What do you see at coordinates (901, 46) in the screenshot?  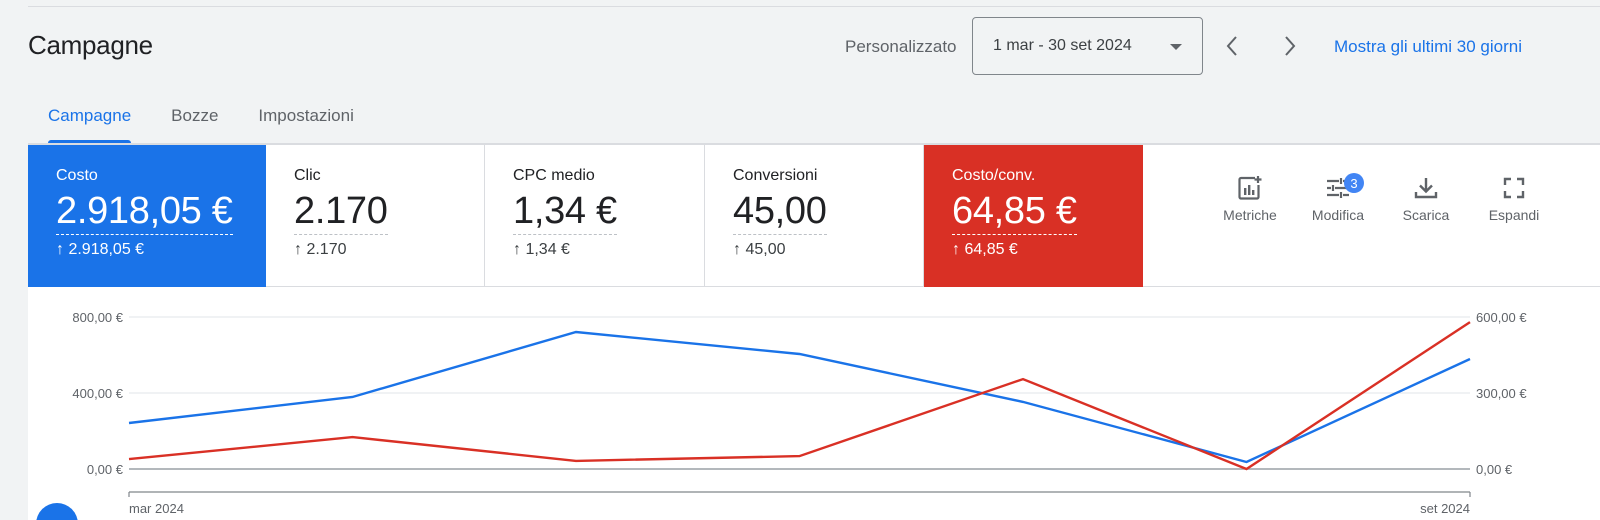 I see `date-range-type-label: Personalizzato` at bounding box center [901, 46].